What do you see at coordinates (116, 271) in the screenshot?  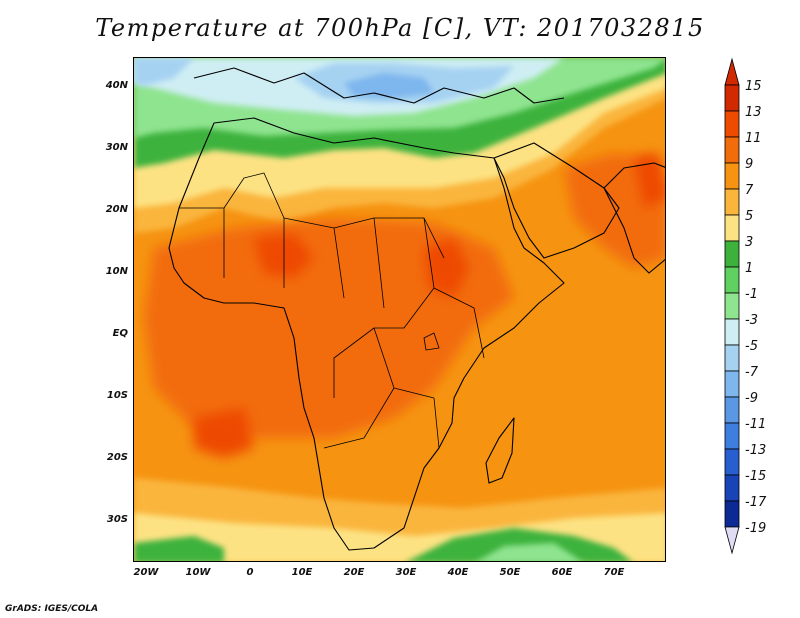 I see `lat-label: 10N` at bounding box center [116, 271].